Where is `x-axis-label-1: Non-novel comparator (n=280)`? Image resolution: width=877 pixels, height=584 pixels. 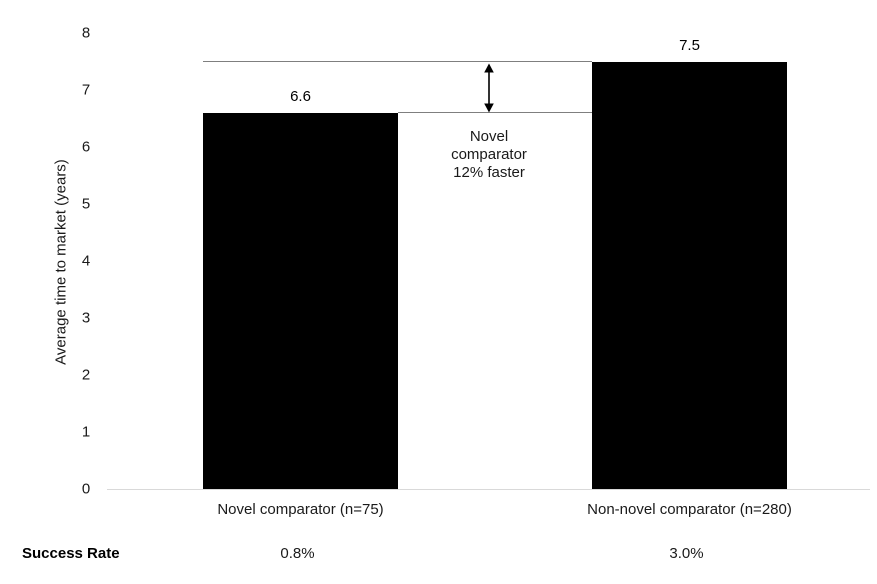
x-axis-label-1: Non-novel comparator (n=280) is located at coordinates (689, 509).